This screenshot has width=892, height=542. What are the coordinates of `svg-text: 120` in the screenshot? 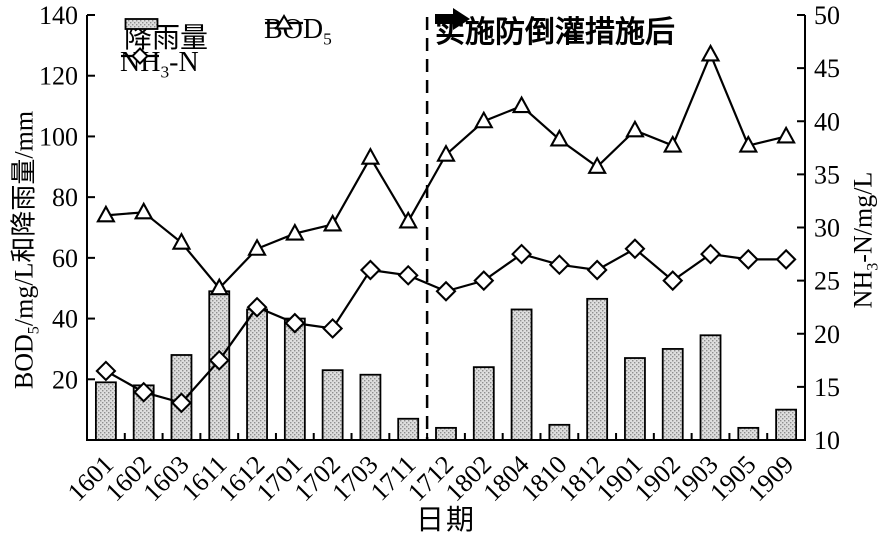 It's located at (58, 76).